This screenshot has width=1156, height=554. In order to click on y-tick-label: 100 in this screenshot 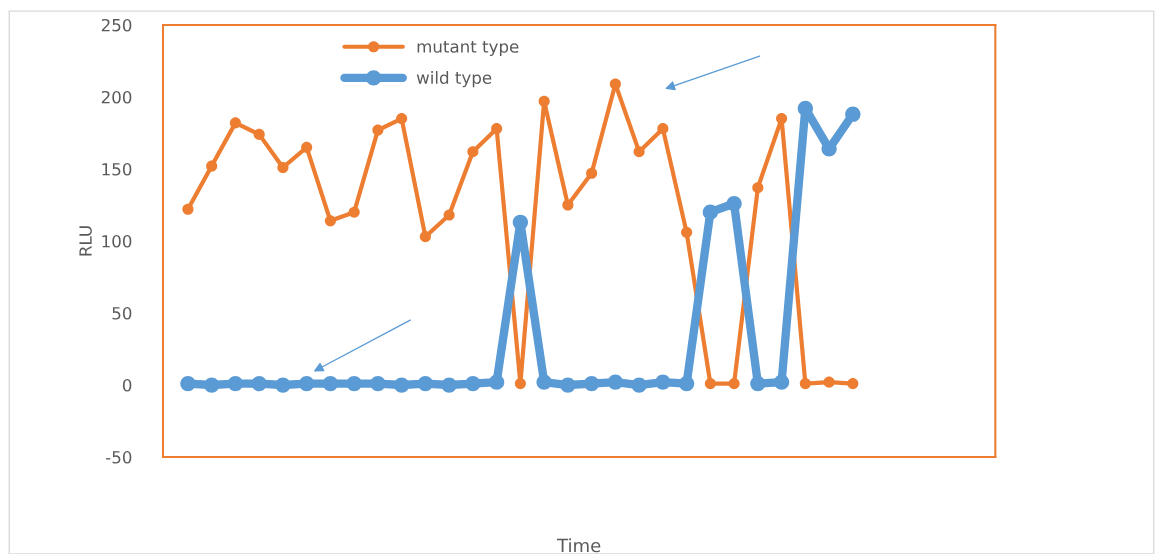, I will do `click(117, 241)`.